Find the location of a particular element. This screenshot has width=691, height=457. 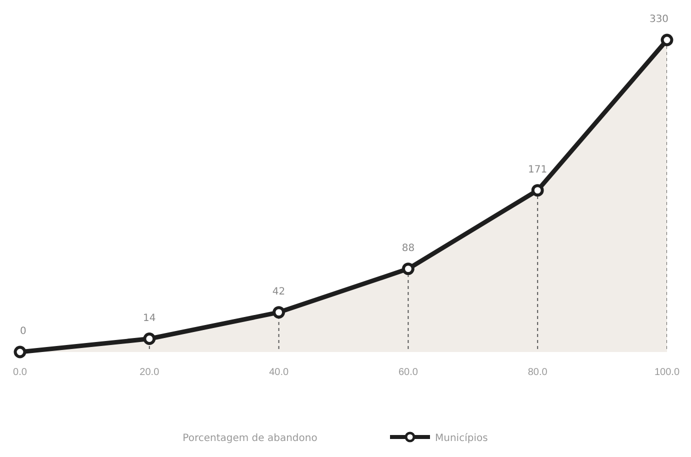

data-label: 14 is located at coordinates (149, 318).